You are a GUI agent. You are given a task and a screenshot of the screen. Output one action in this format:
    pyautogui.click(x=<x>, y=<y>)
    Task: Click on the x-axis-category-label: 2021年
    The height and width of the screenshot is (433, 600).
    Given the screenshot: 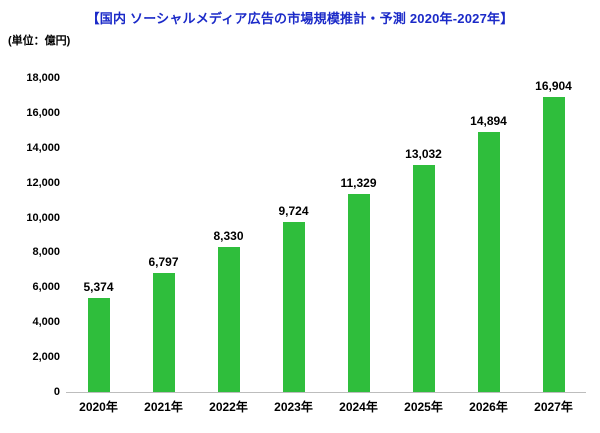 What is the action you would take?
    pyautogui.click(x=163, y=407)
    